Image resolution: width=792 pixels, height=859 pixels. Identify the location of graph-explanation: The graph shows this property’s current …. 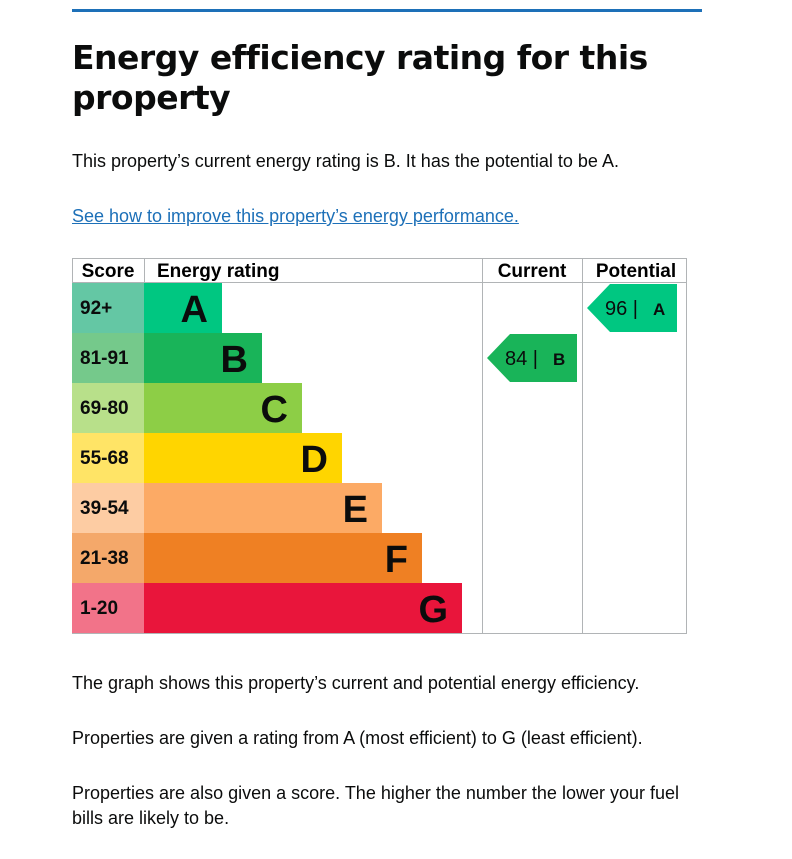
(356, 683).